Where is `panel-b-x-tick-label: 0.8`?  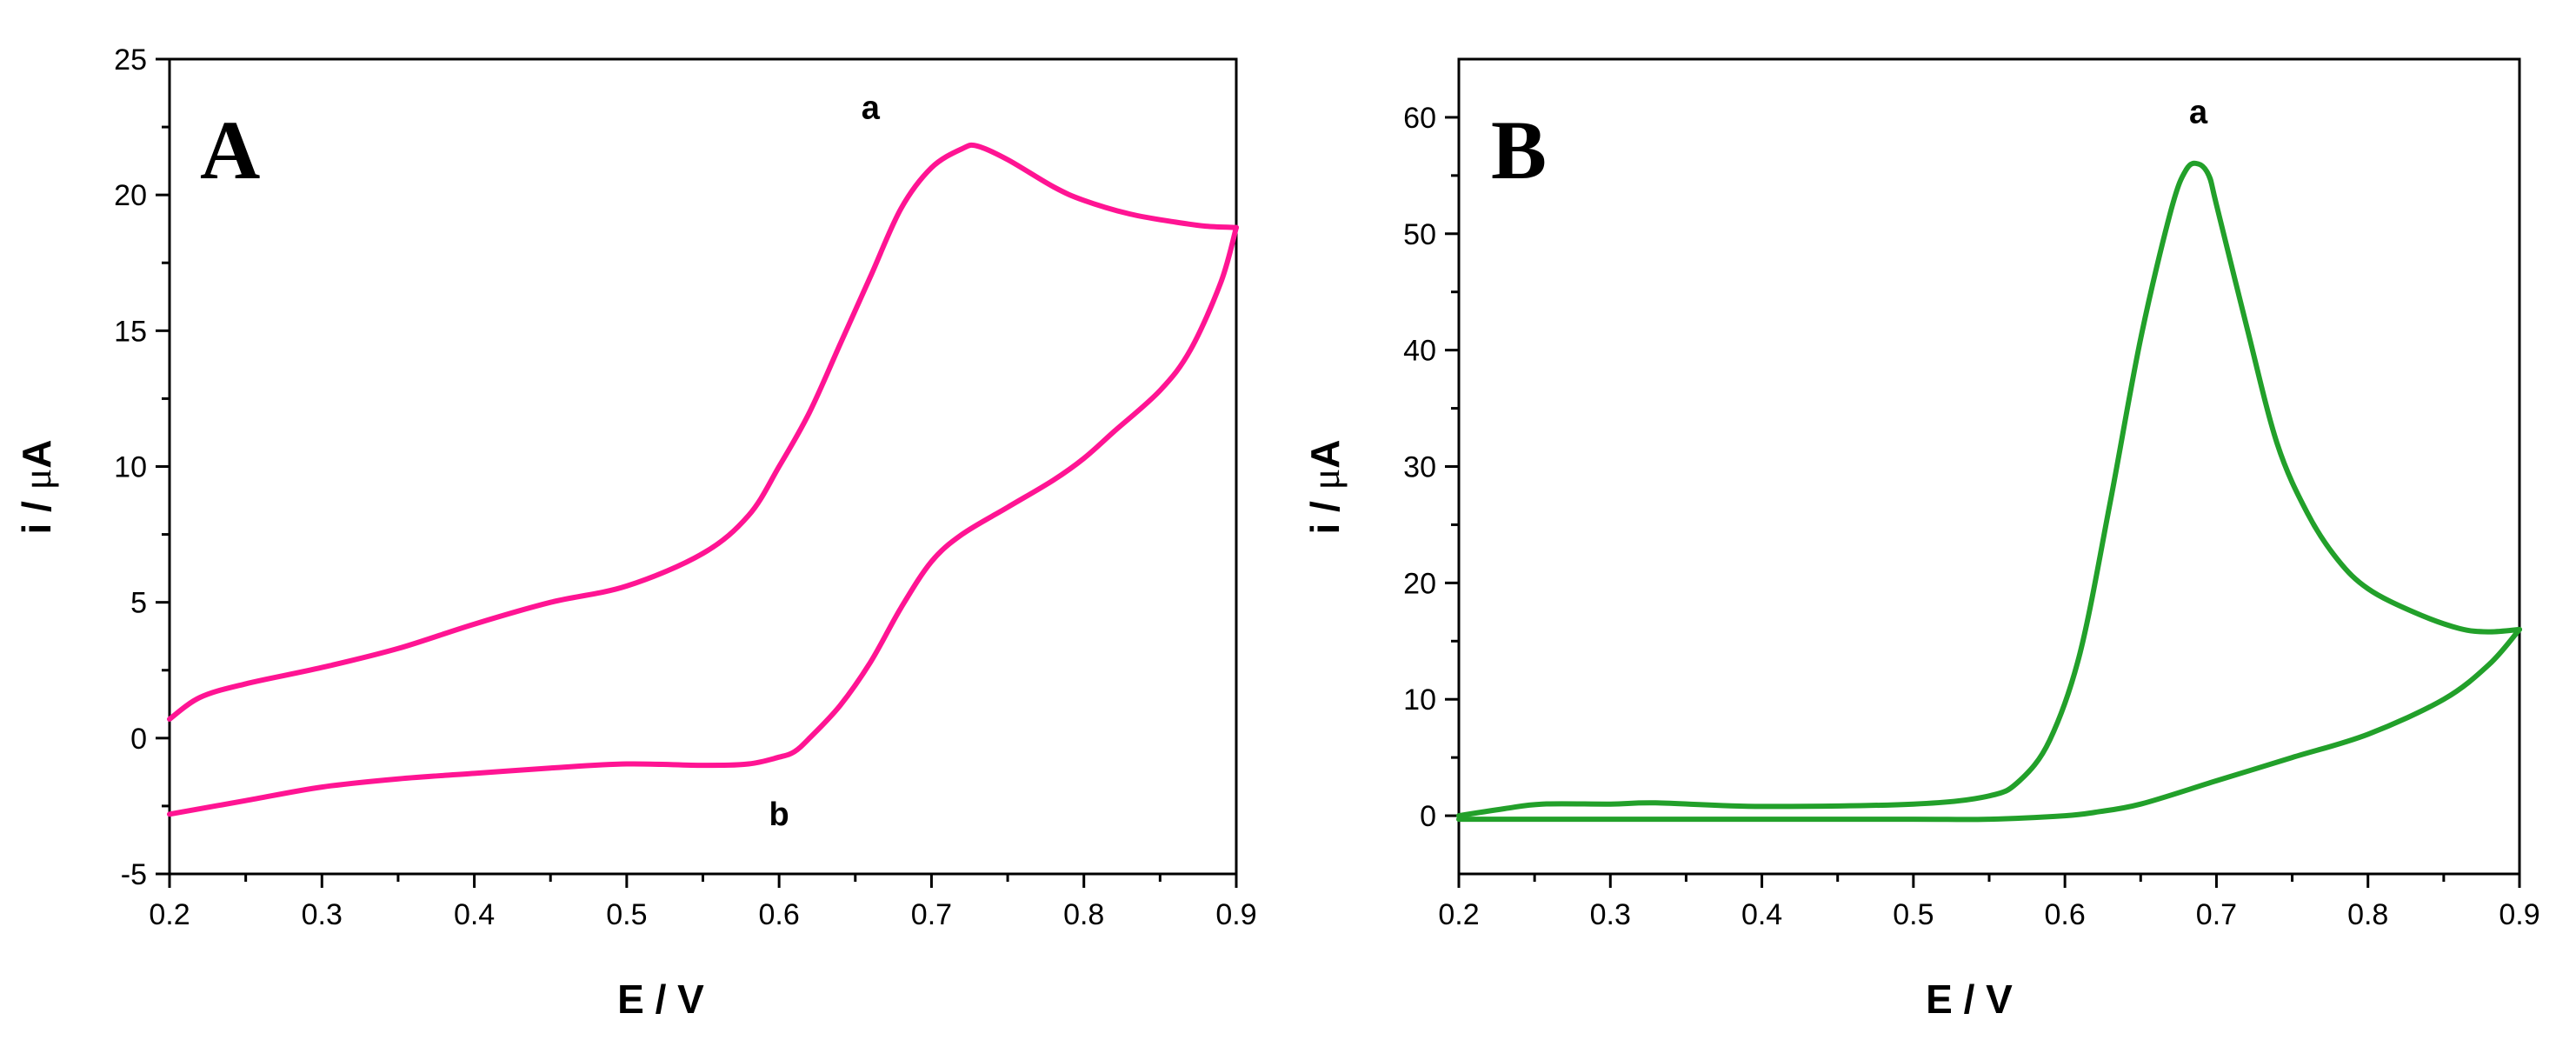
panel-b-x-tick-label: 0.8 is located at coordinates (2367, 914).